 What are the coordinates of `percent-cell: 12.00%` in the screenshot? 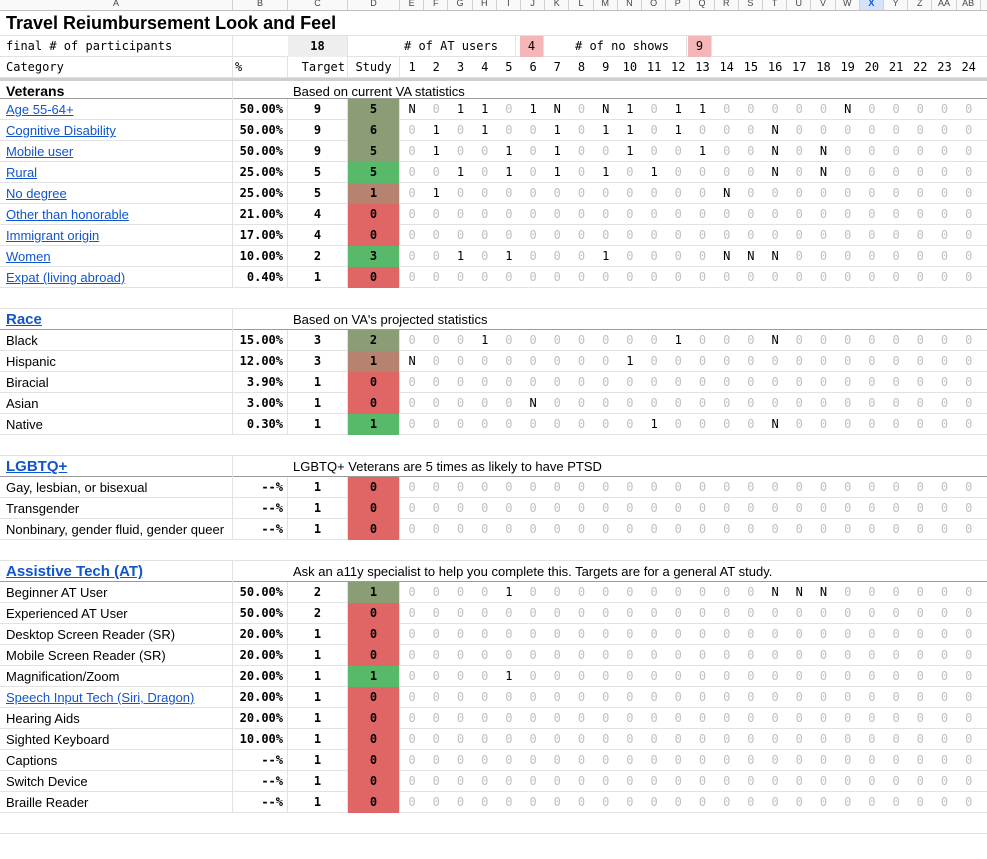 It's located at (260, 361).